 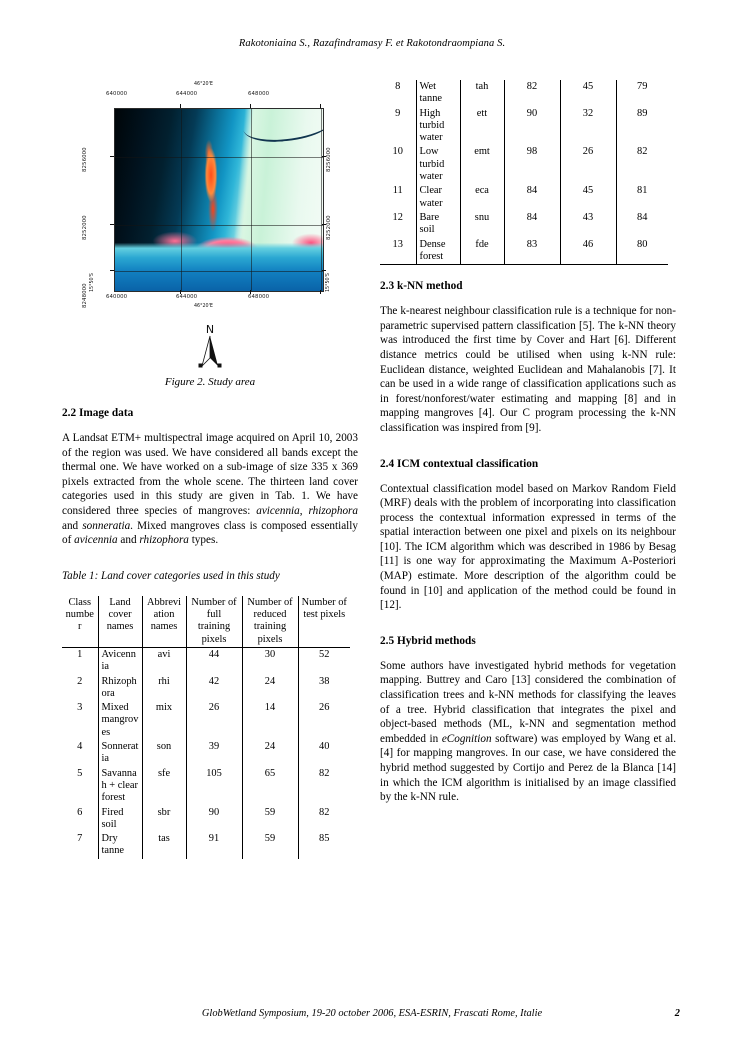 I want to click on table-row: 13 Dense forest fde 83 46 80, so click(x=524, y=251).